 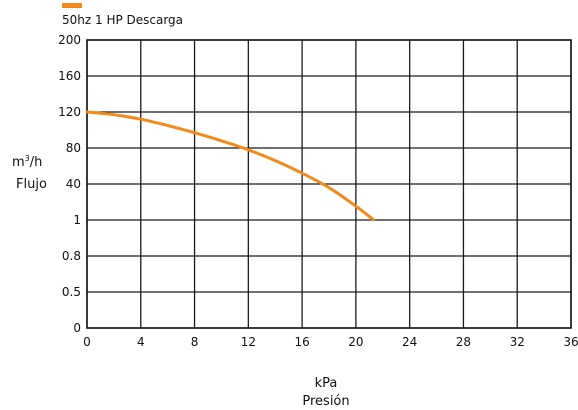 What do you see at coordinates (248, 342) in the screenshot?
I see `x-tick-label: 12` at bounding box center [248, 342].